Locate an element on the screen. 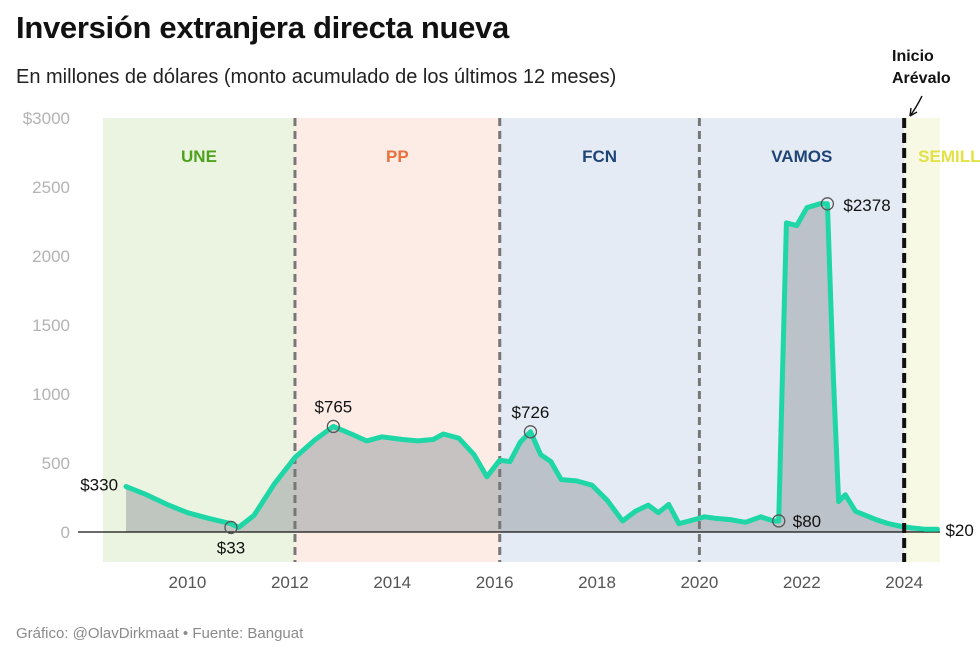 This screenshot has height=657, width=980. y-tick-label: 500 is located at coordinates (56, 463).